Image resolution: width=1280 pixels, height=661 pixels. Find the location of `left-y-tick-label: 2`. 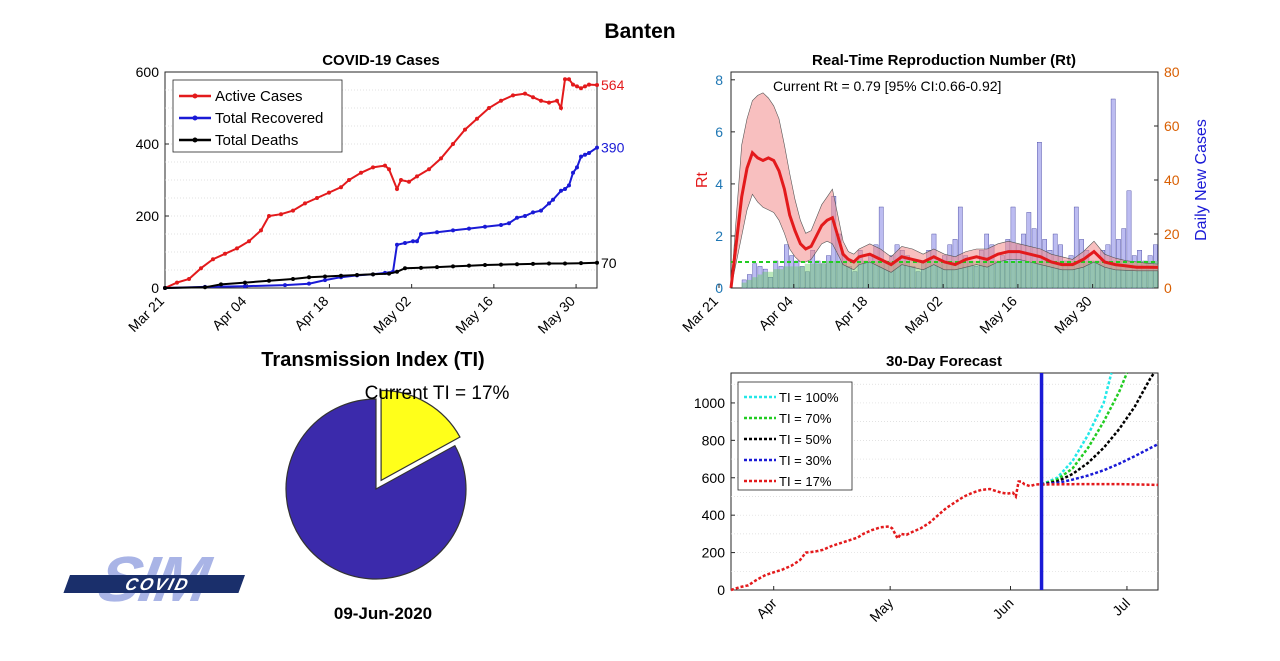

left-y-tick-label: 2 is located at coordinates (719, 236).